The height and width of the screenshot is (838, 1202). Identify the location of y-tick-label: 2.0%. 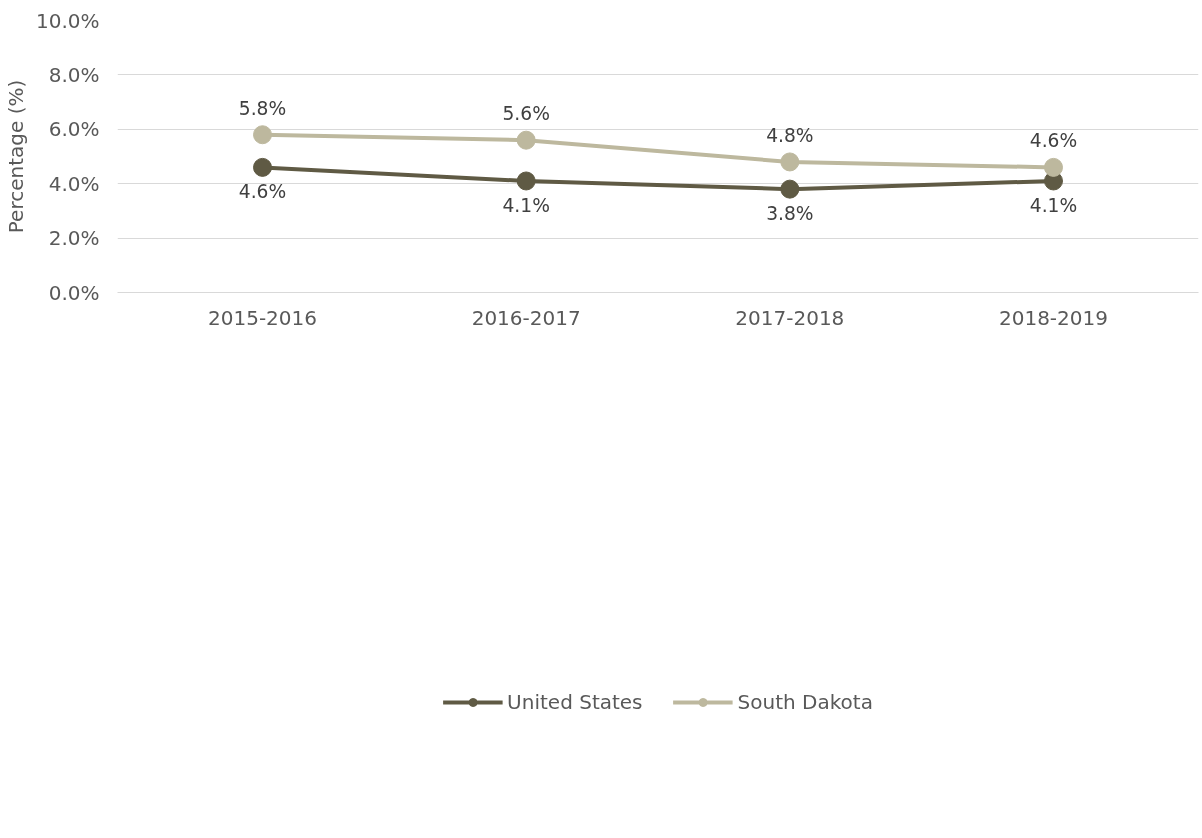
(74, 238).